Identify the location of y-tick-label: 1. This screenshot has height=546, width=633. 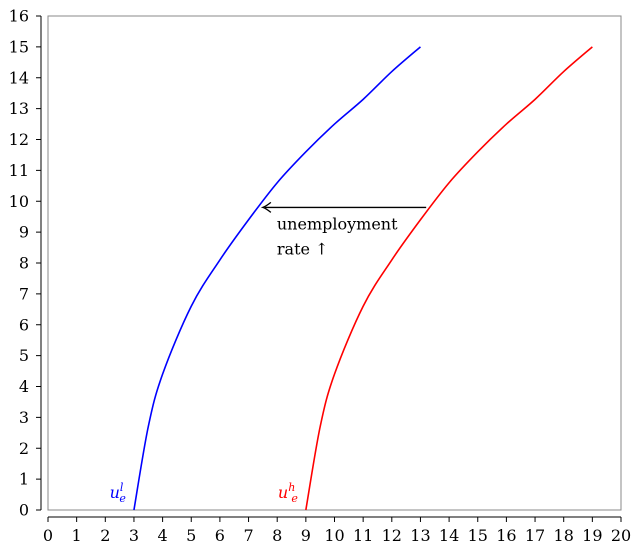
(24, 479).